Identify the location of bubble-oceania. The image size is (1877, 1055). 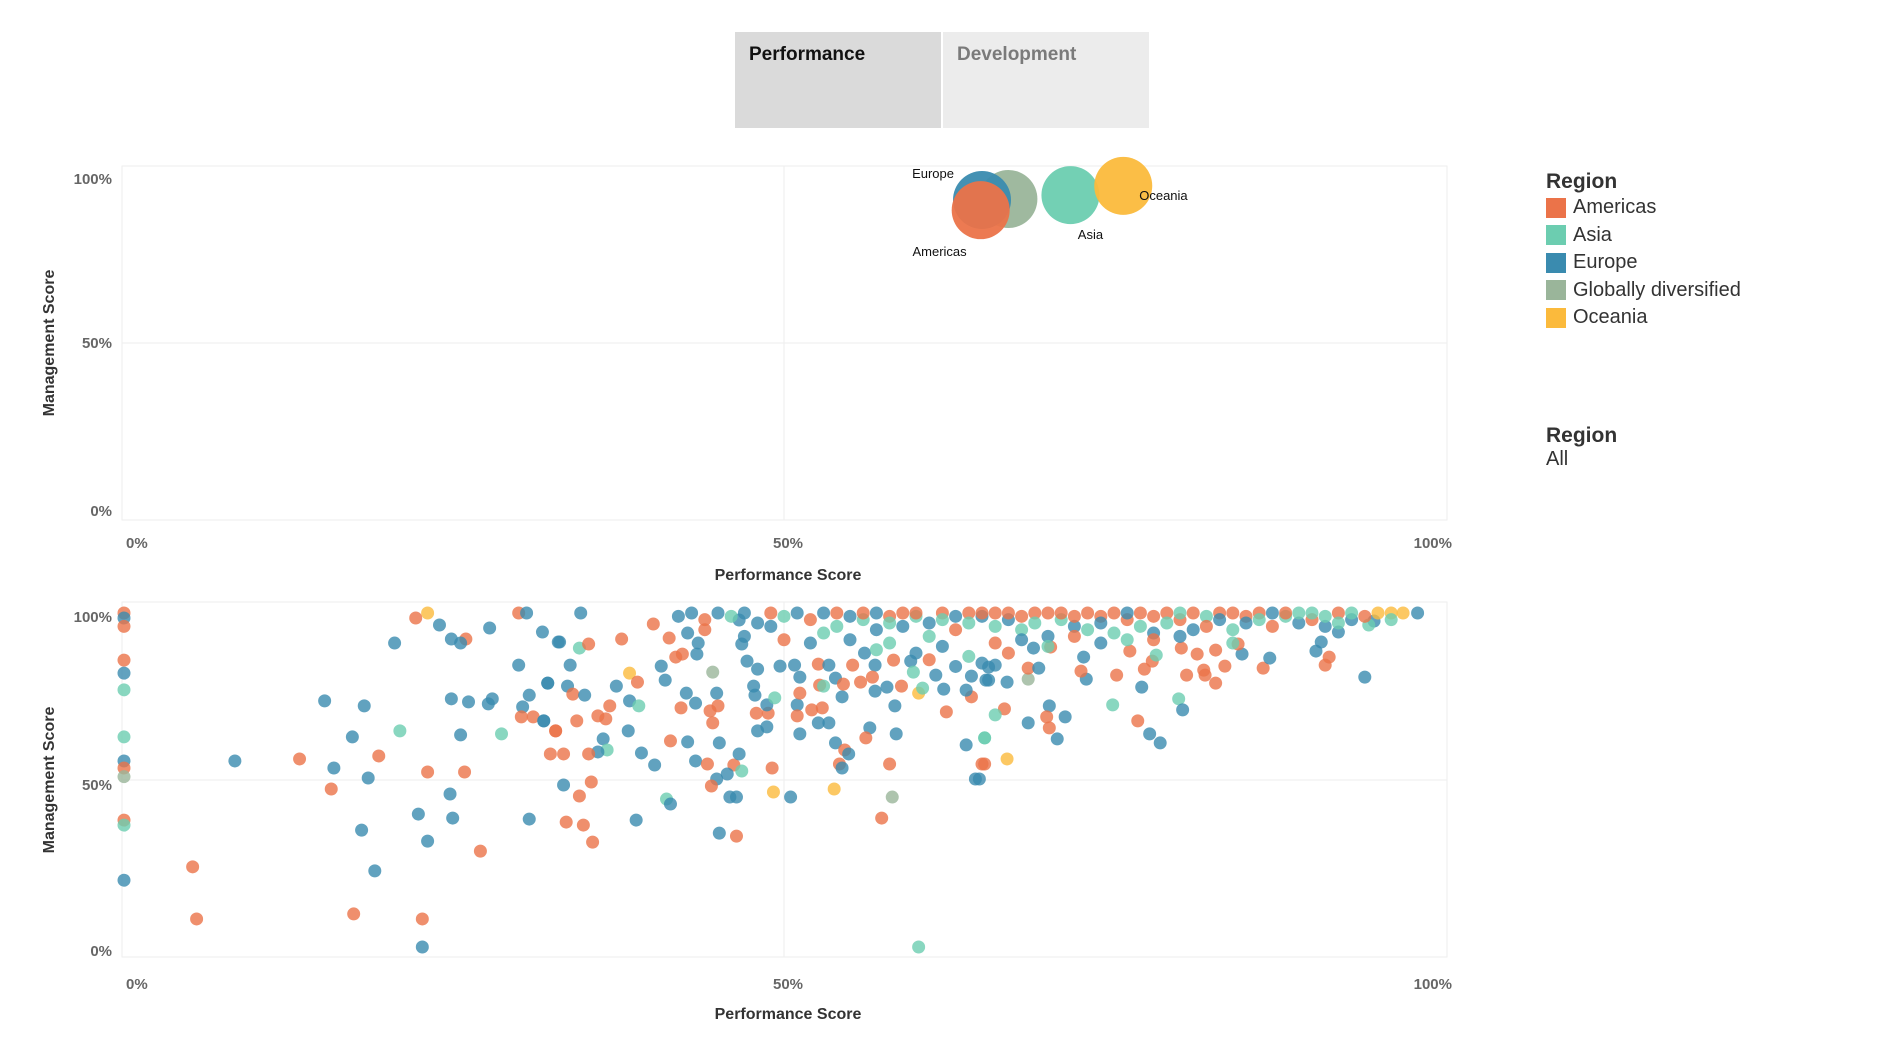
(1123, 185).